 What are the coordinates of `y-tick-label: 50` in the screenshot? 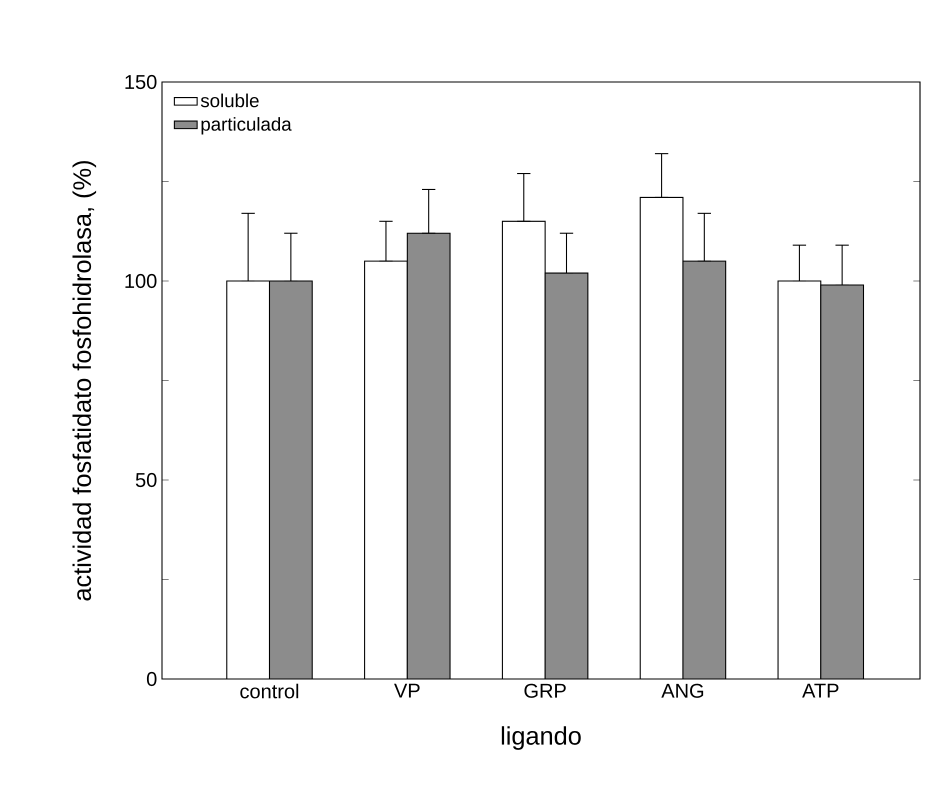 It's located at (146, 480).